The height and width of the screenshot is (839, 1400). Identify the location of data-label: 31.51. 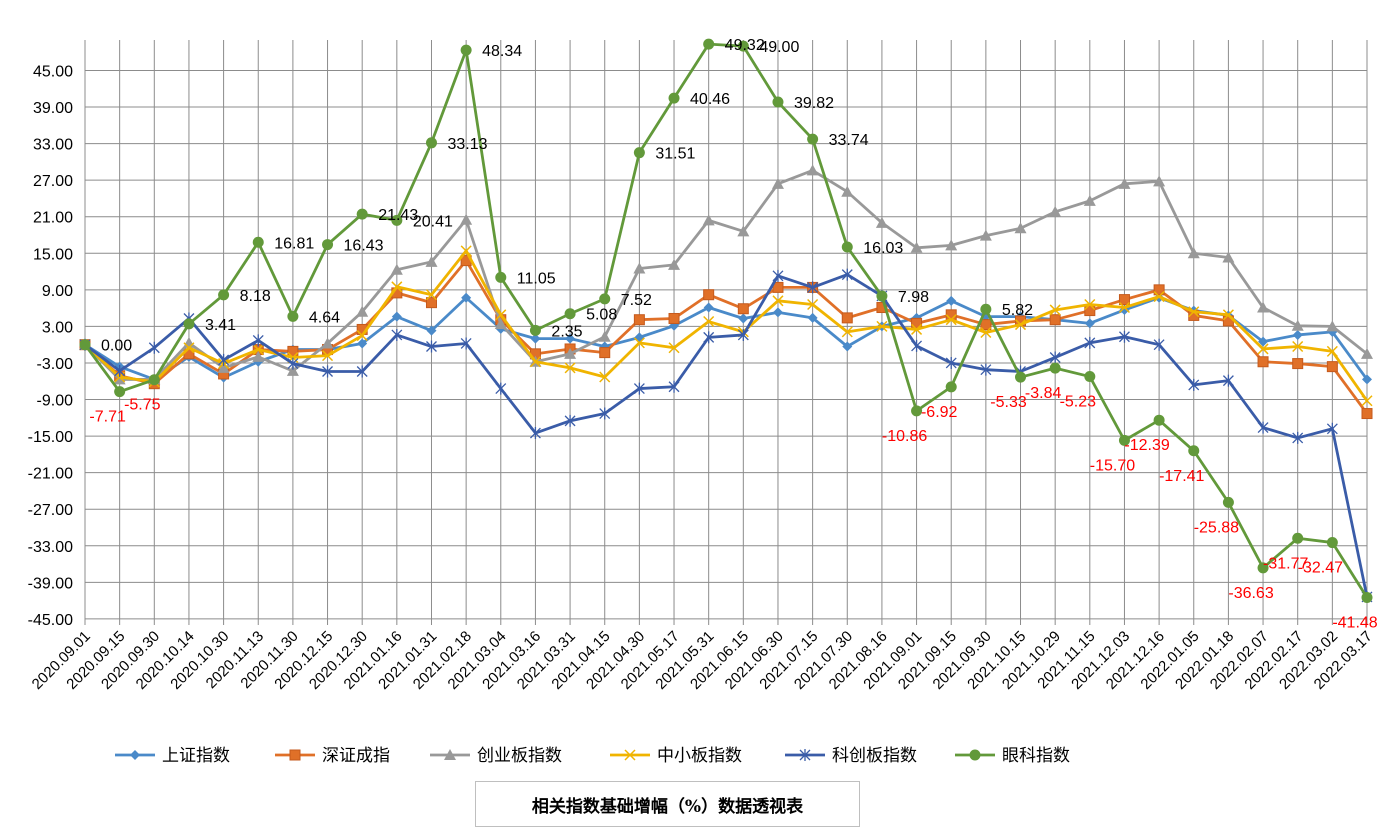
(675, 154).